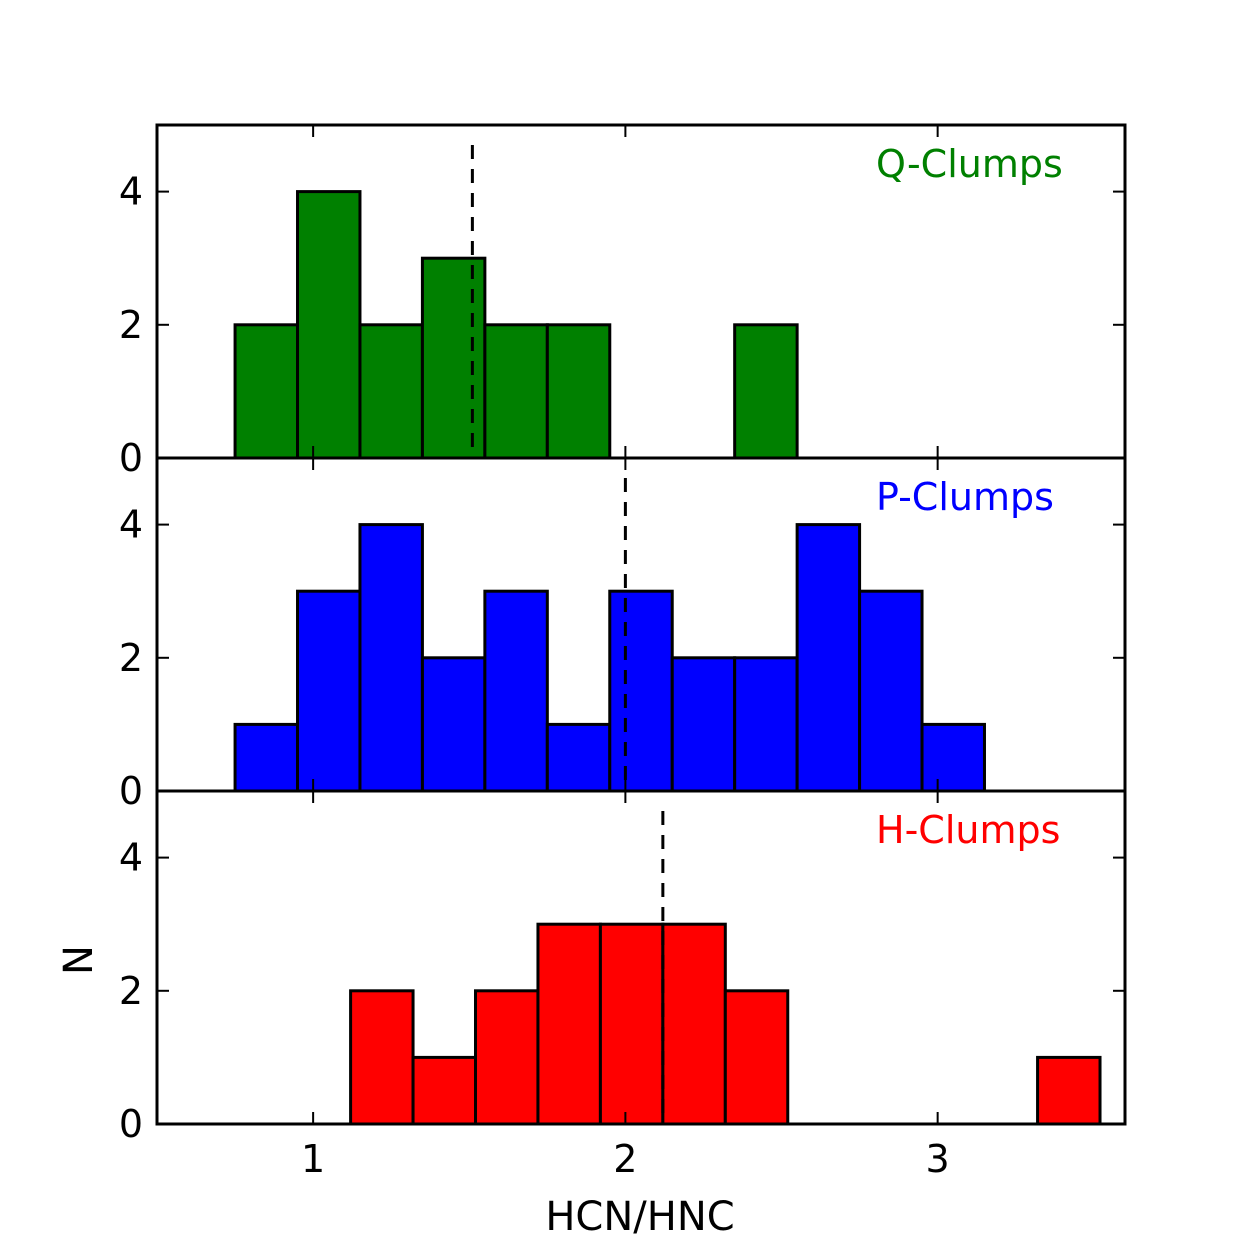  I want to click on x-tick-label: 3, so click(938, 1159).